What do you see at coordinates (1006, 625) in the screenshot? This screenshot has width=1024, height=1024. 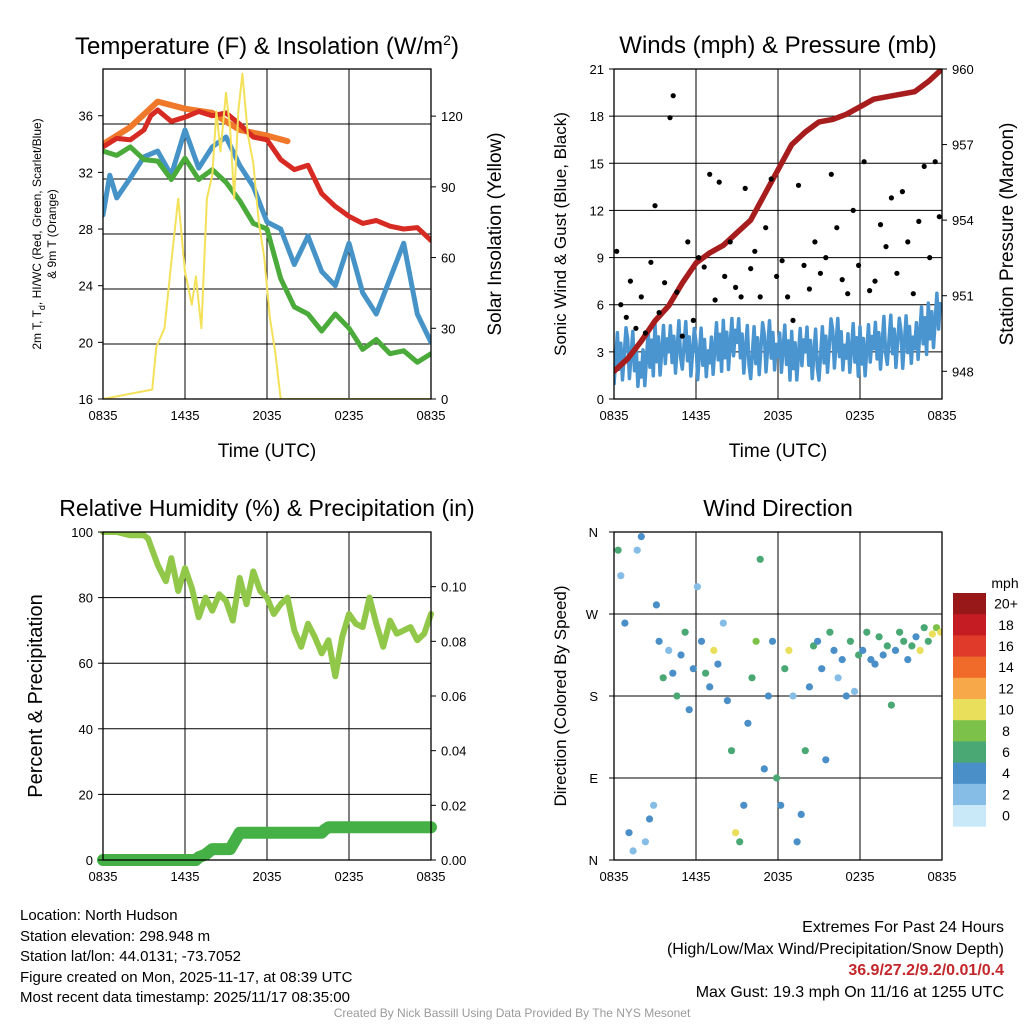 I see `colorbar-label: 18` at bounding box center [1006, 625].